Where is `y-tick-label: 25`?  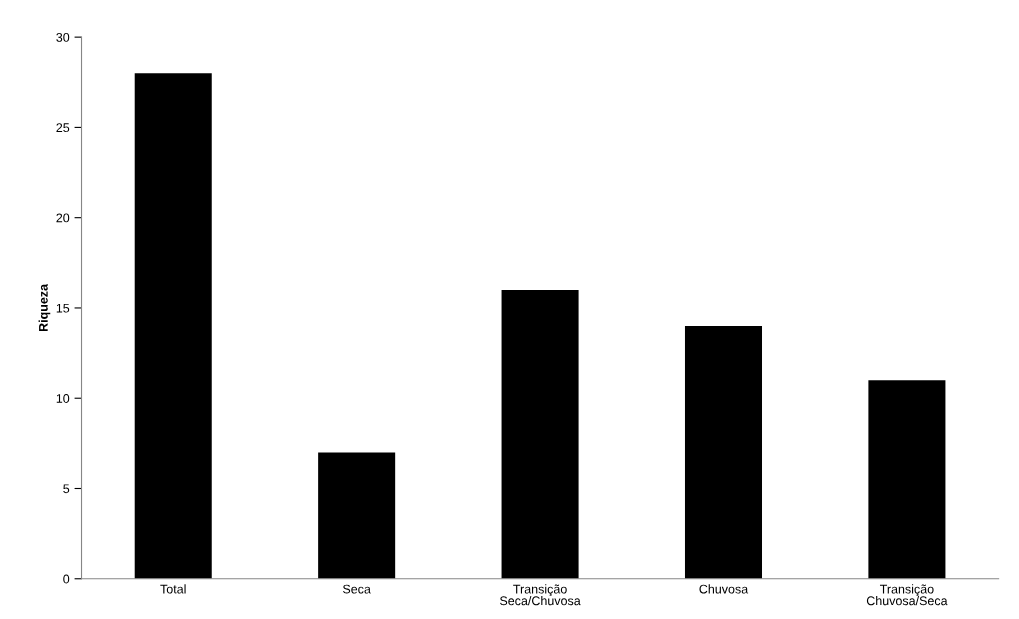
y-tick-label: 25 is located at coordinates (63, 128).